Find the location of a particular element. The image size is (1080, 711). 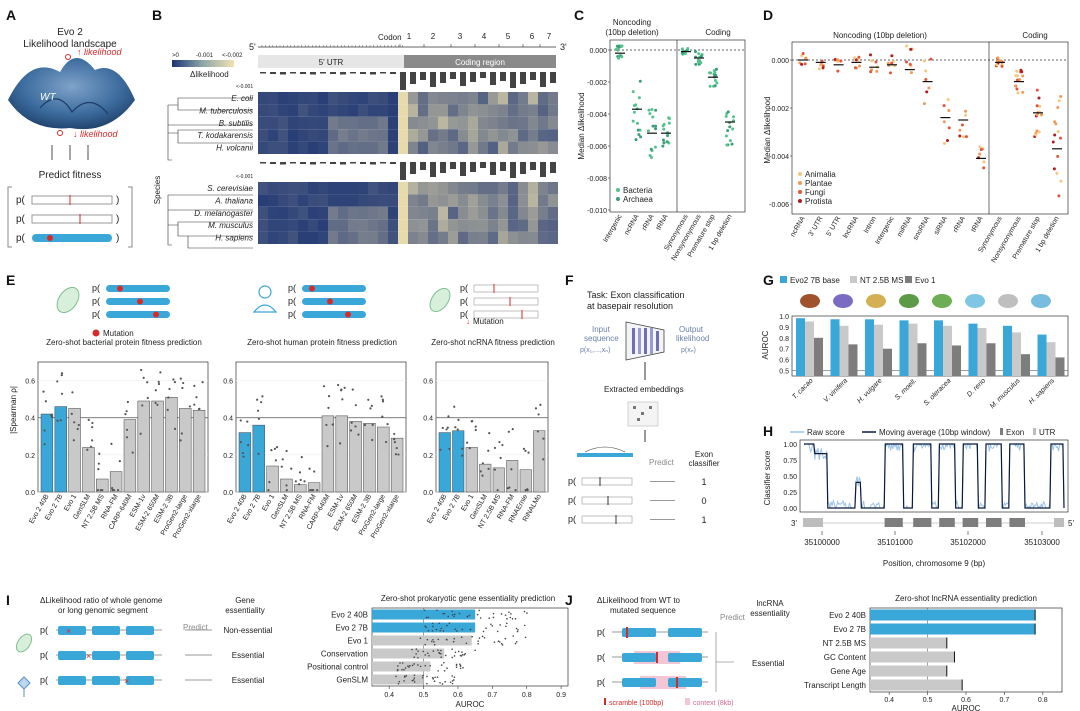

xtick-label: tRNA is located at coordinates (977, 224).